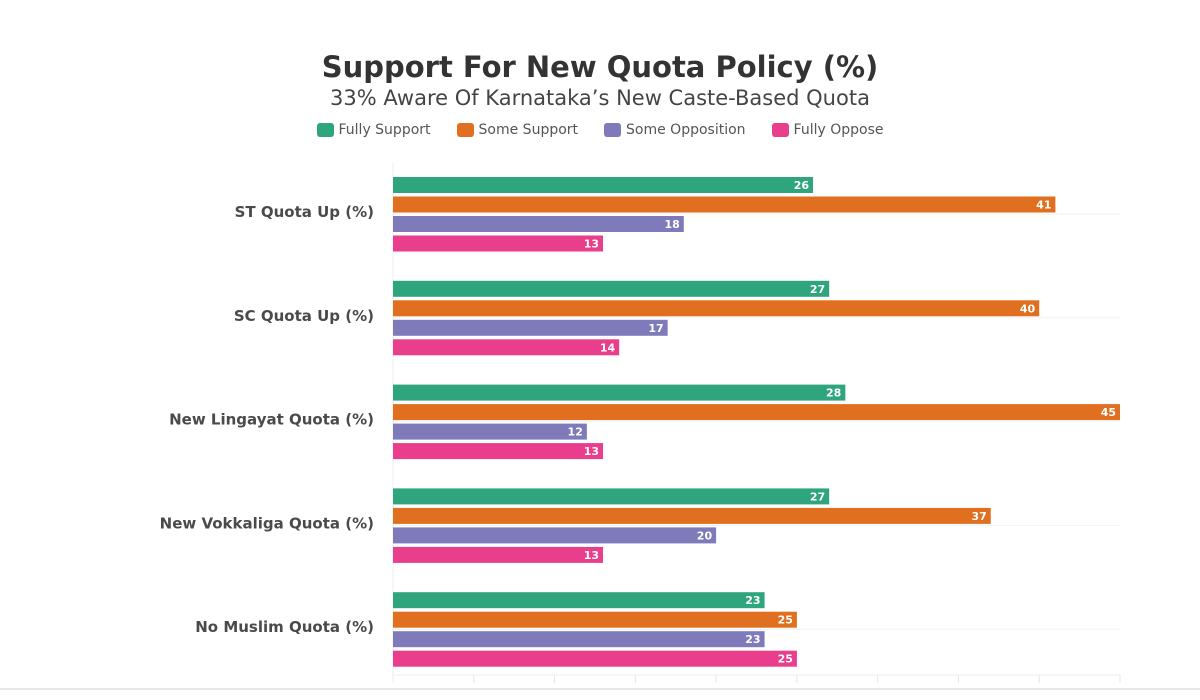  I want to click on data-label: 37, so click(978, 516).